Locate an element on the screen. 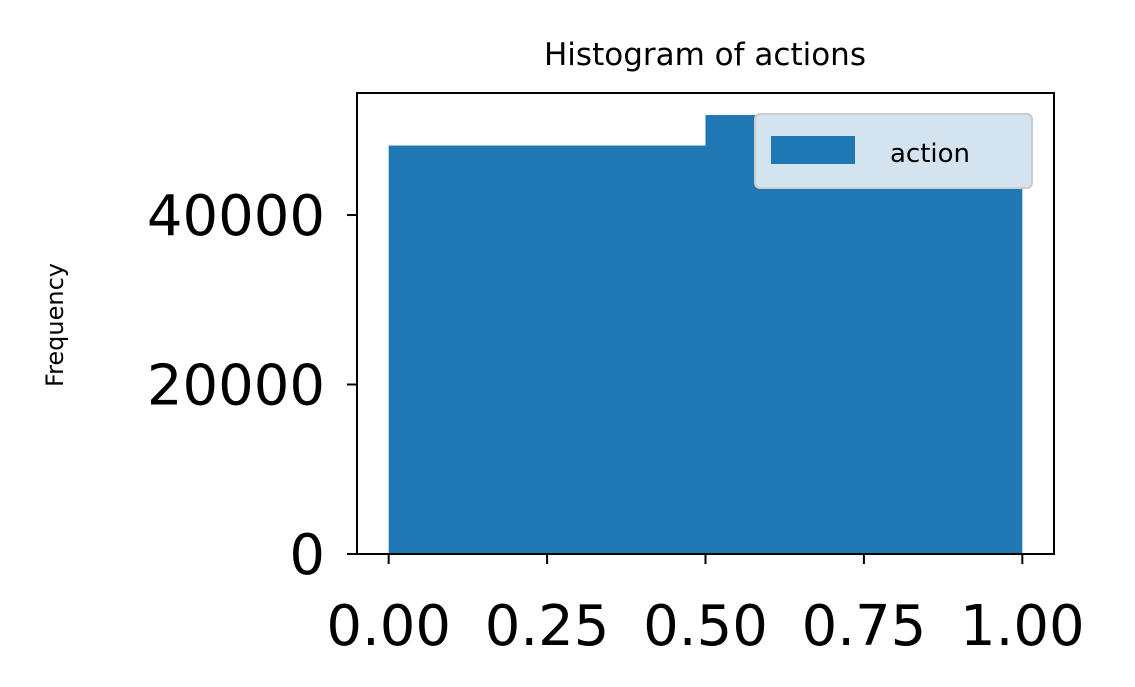 Image resolution: width=1135 pixels, height=687 pixels. x-tick-label: 1.00 is located at coordinates (1022, 626).